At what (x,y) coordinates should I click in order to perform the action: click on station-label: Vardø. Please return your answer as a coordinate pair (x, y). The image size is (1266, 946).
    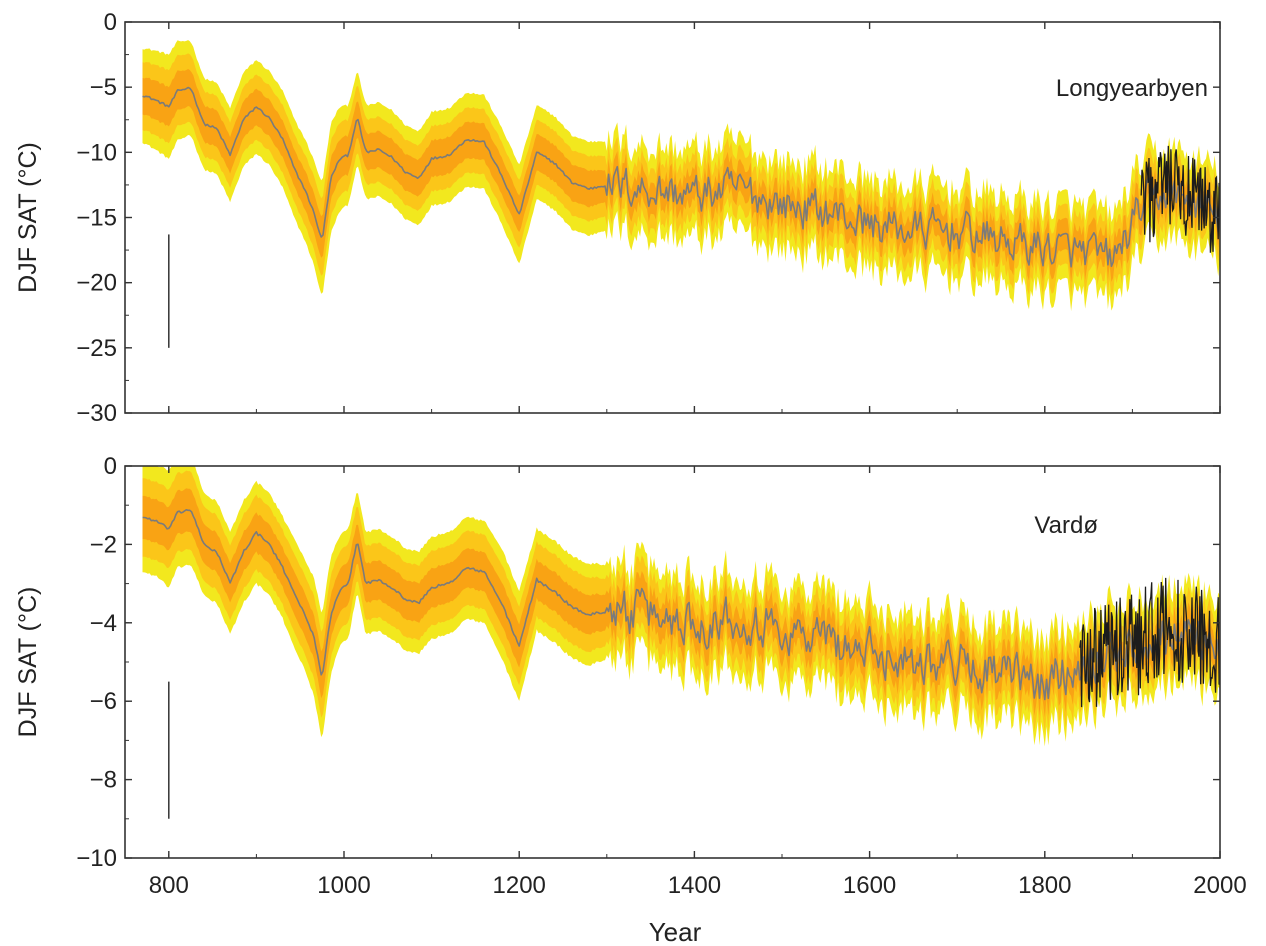
    Looking at the image, I should click on (1066, 525).